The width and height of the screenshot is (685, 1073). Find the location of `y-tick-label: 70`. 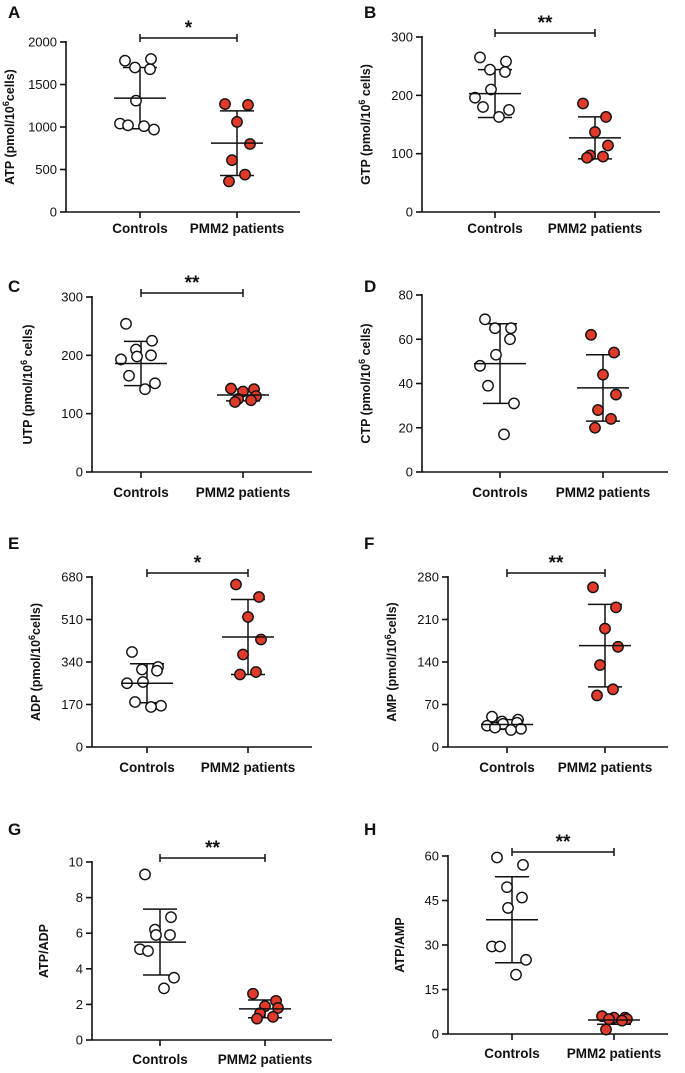

y-tick-label: 70 is located at coordinates (432, 704).